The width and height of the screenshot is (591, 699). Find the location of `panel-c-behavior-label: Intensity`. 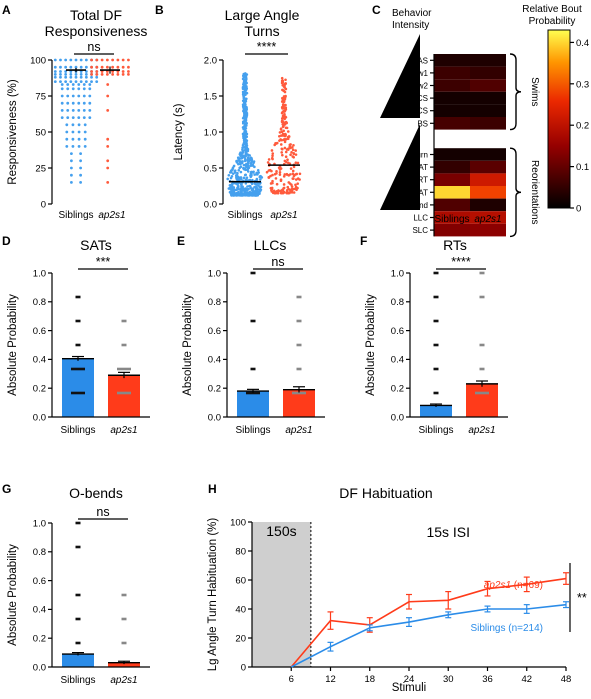

panel-c-behavior-label: Intensity is located at coordinates (410, 25).